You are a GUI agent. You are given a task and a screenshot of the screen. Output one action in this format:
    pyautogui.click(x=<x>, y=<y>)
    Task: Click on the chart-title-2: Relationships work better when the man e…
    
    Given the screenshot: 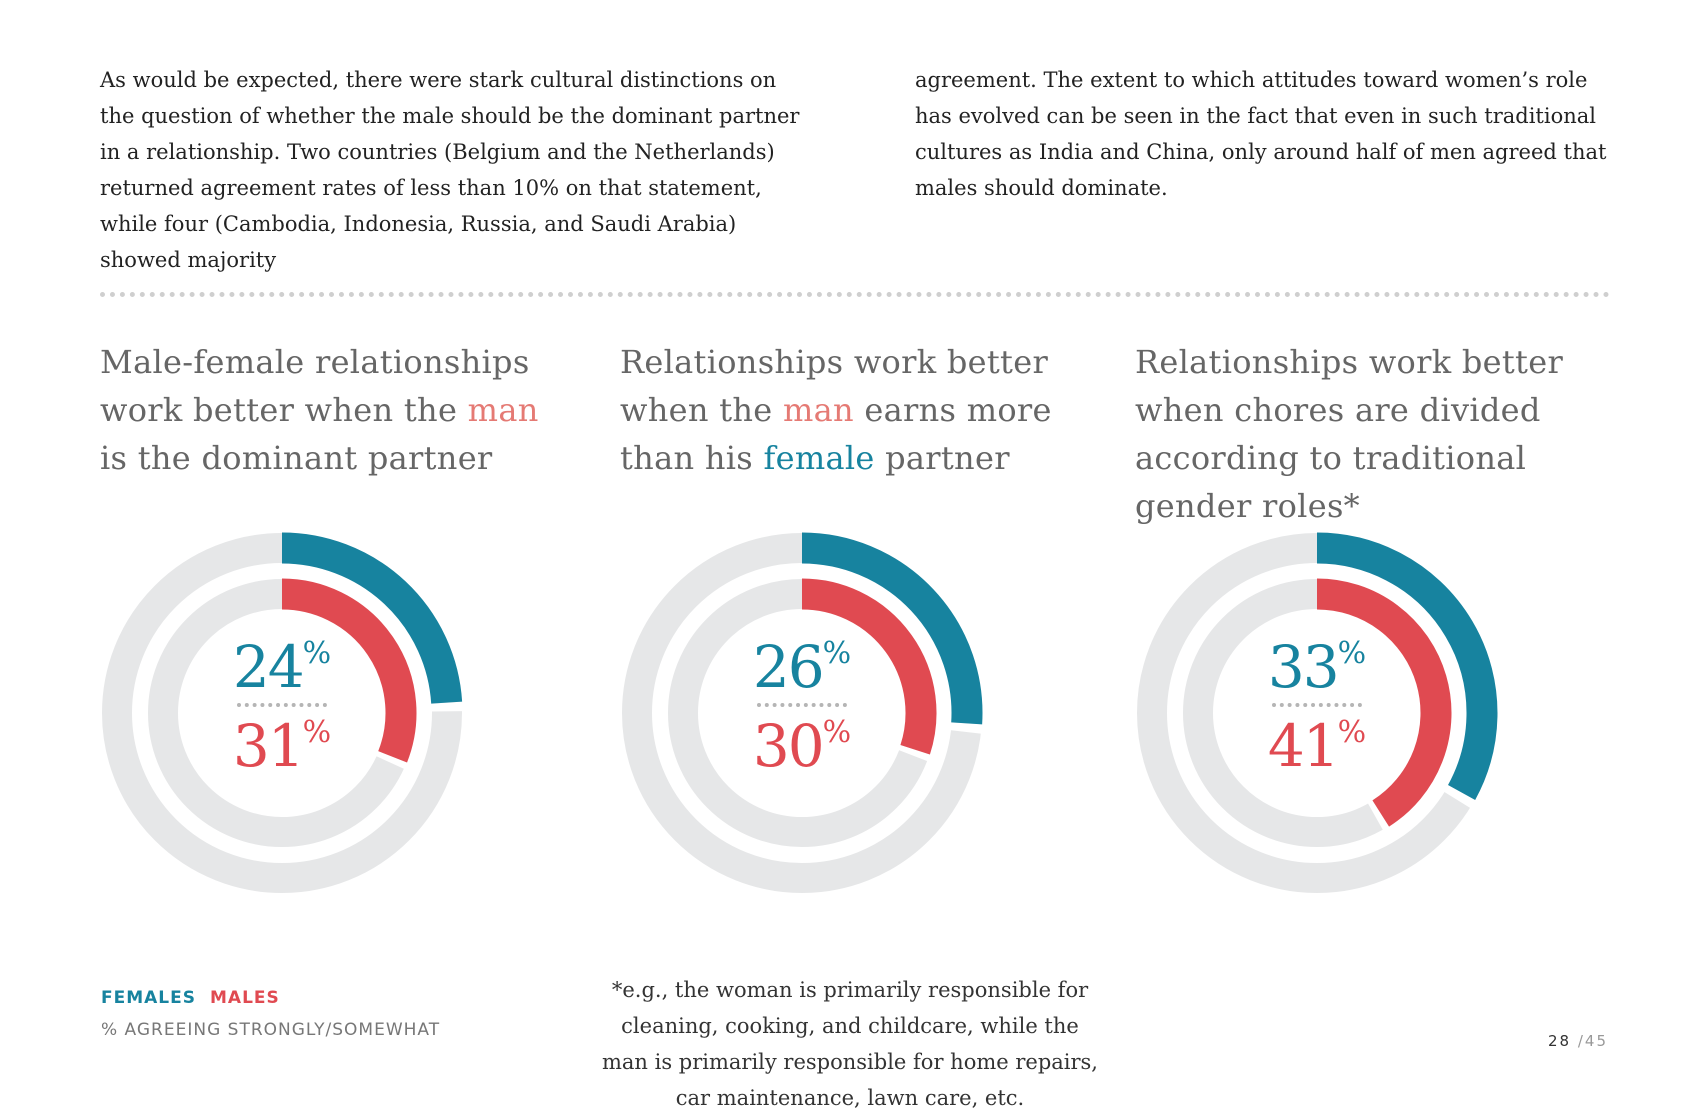 What is the action you would take?
    pyautogui.click(x=855, y=410)
    